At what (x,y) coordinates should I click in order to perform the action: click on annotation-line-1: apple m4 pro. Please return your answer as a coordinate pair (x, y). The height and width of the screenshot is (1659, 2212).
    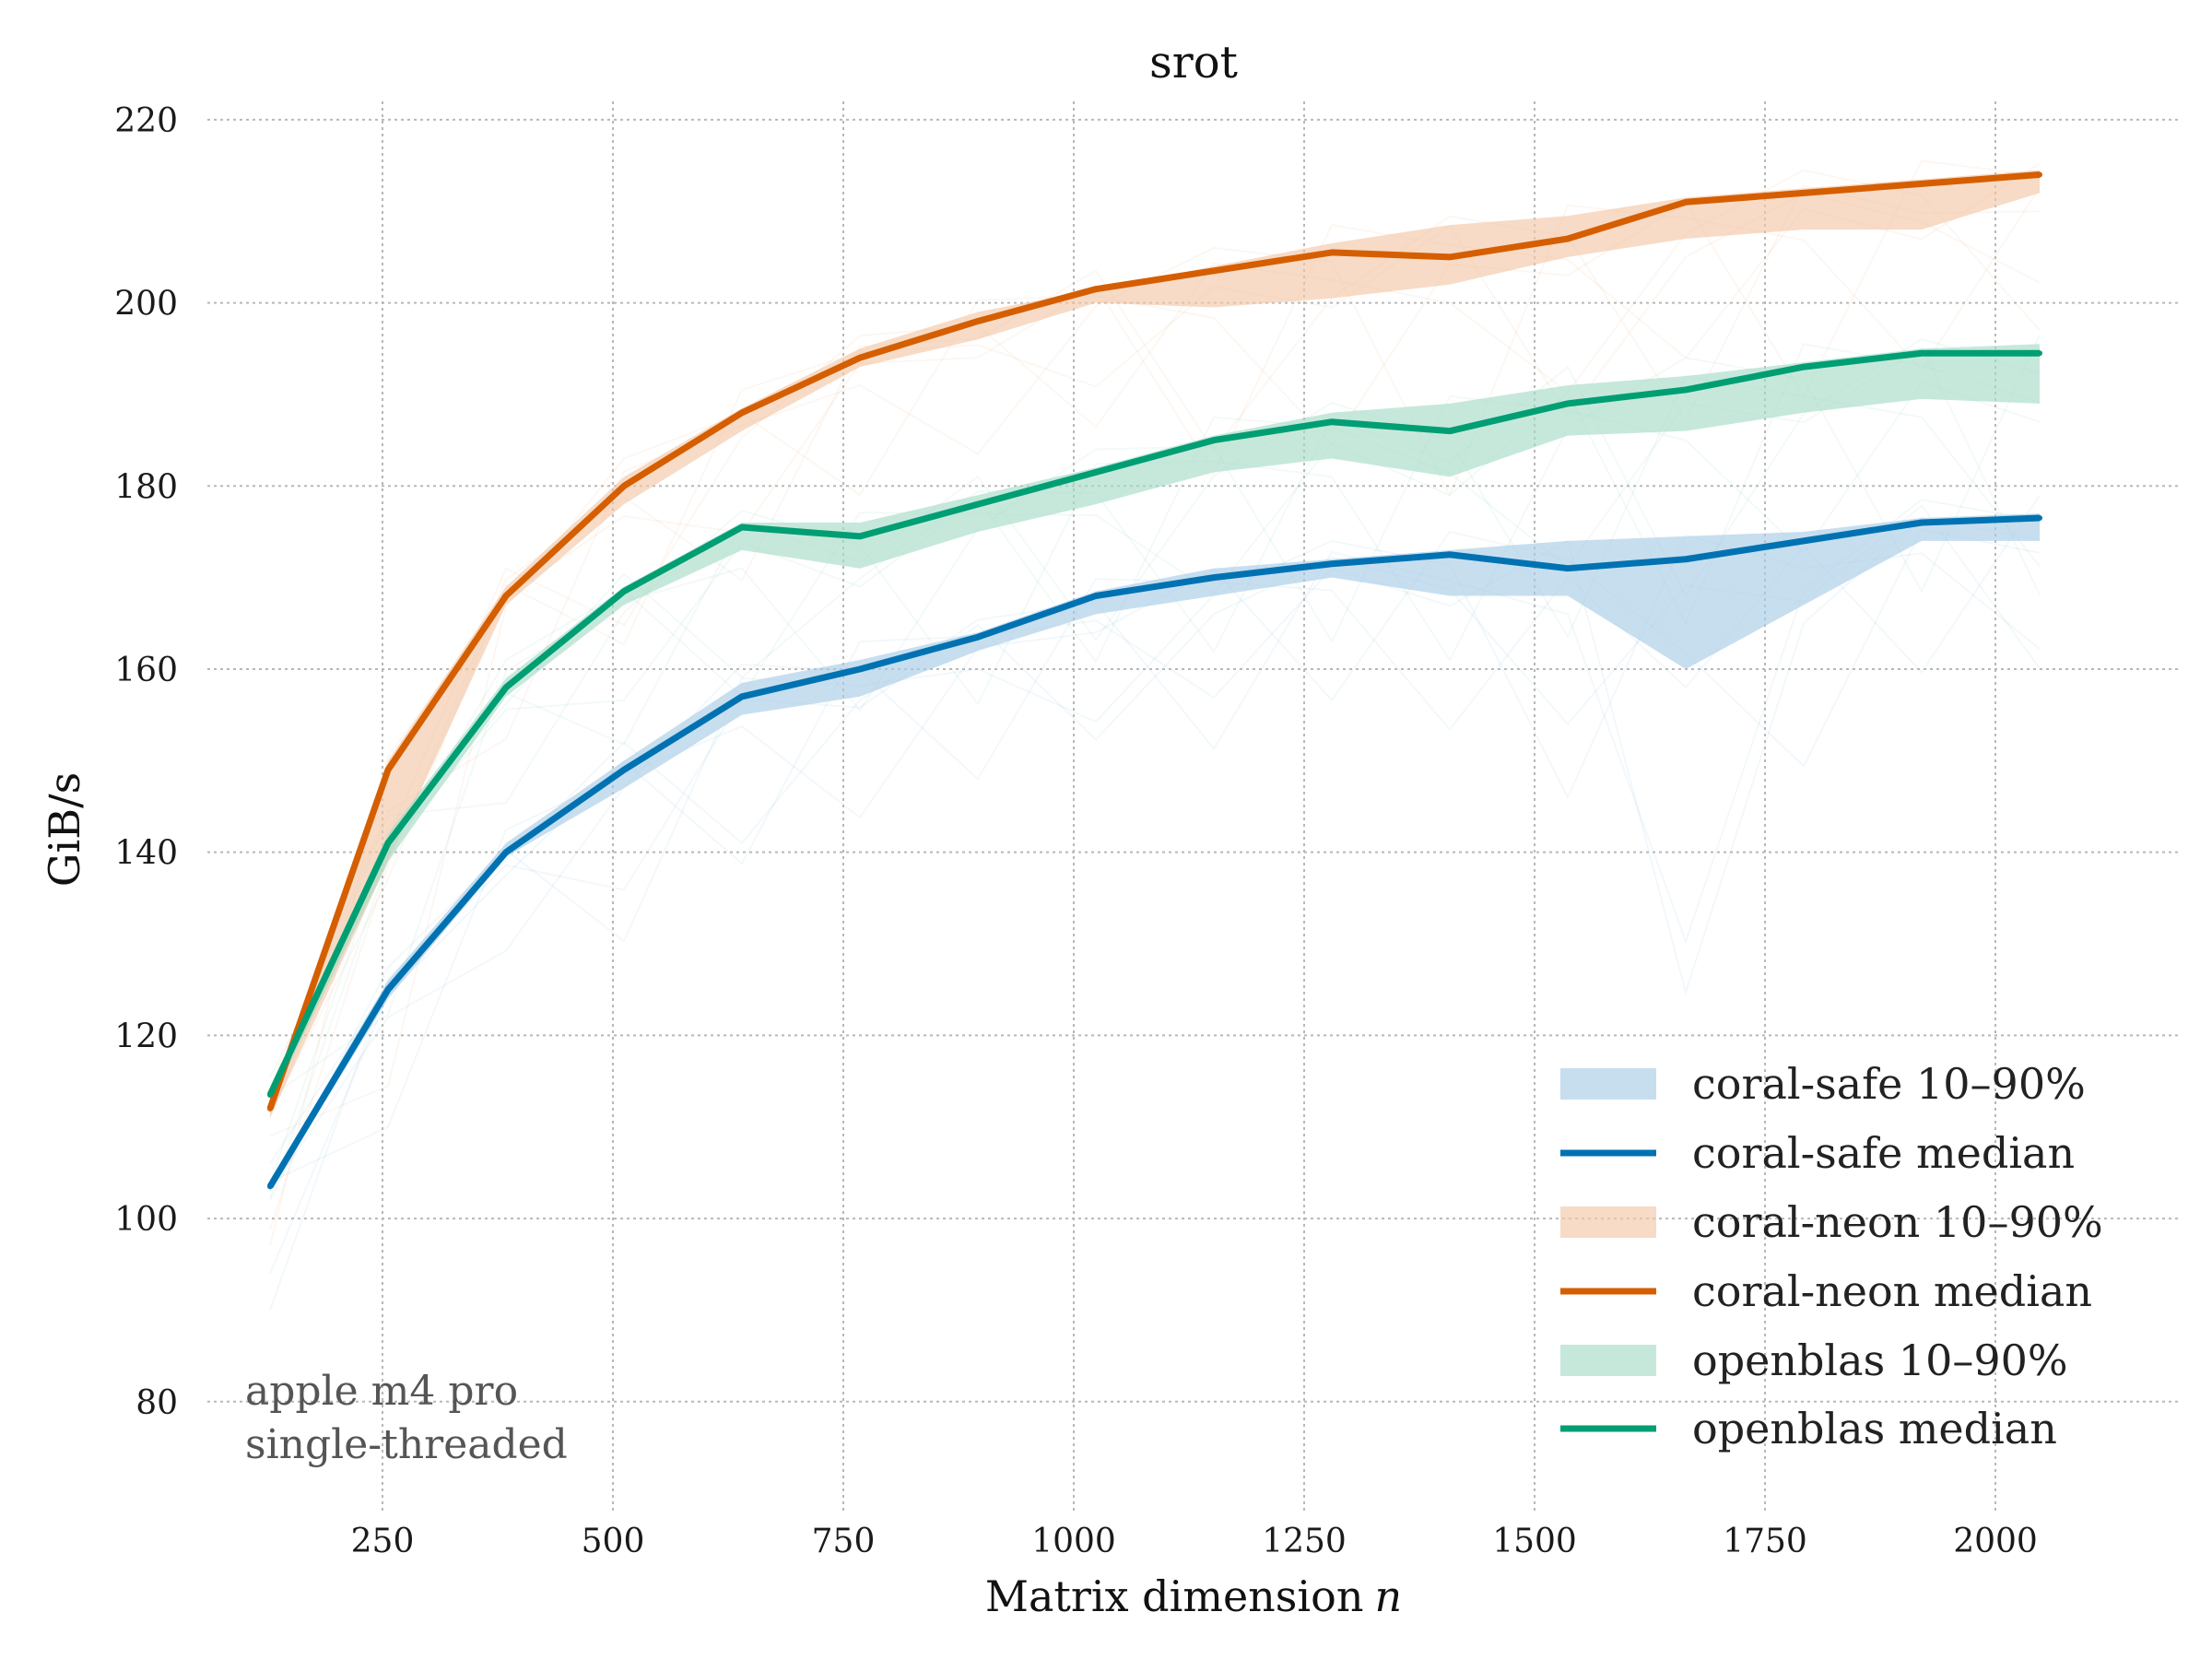
    Looking at the image, I should click on (381, 1391).